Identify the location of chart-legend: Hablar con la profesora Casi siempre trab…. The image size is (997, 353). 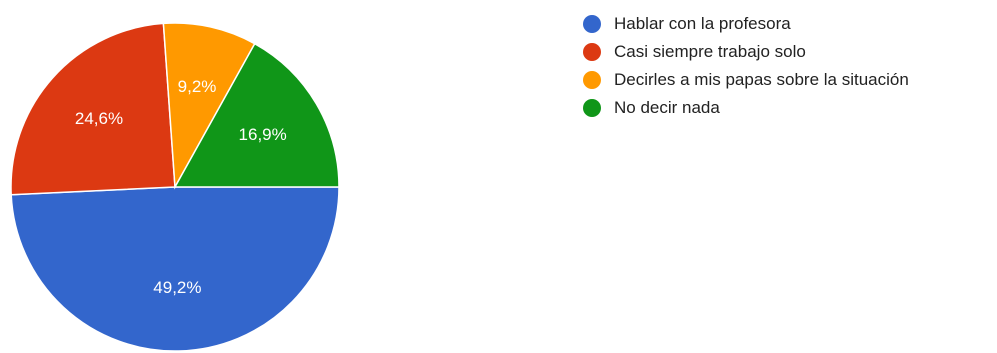
(746, 66).